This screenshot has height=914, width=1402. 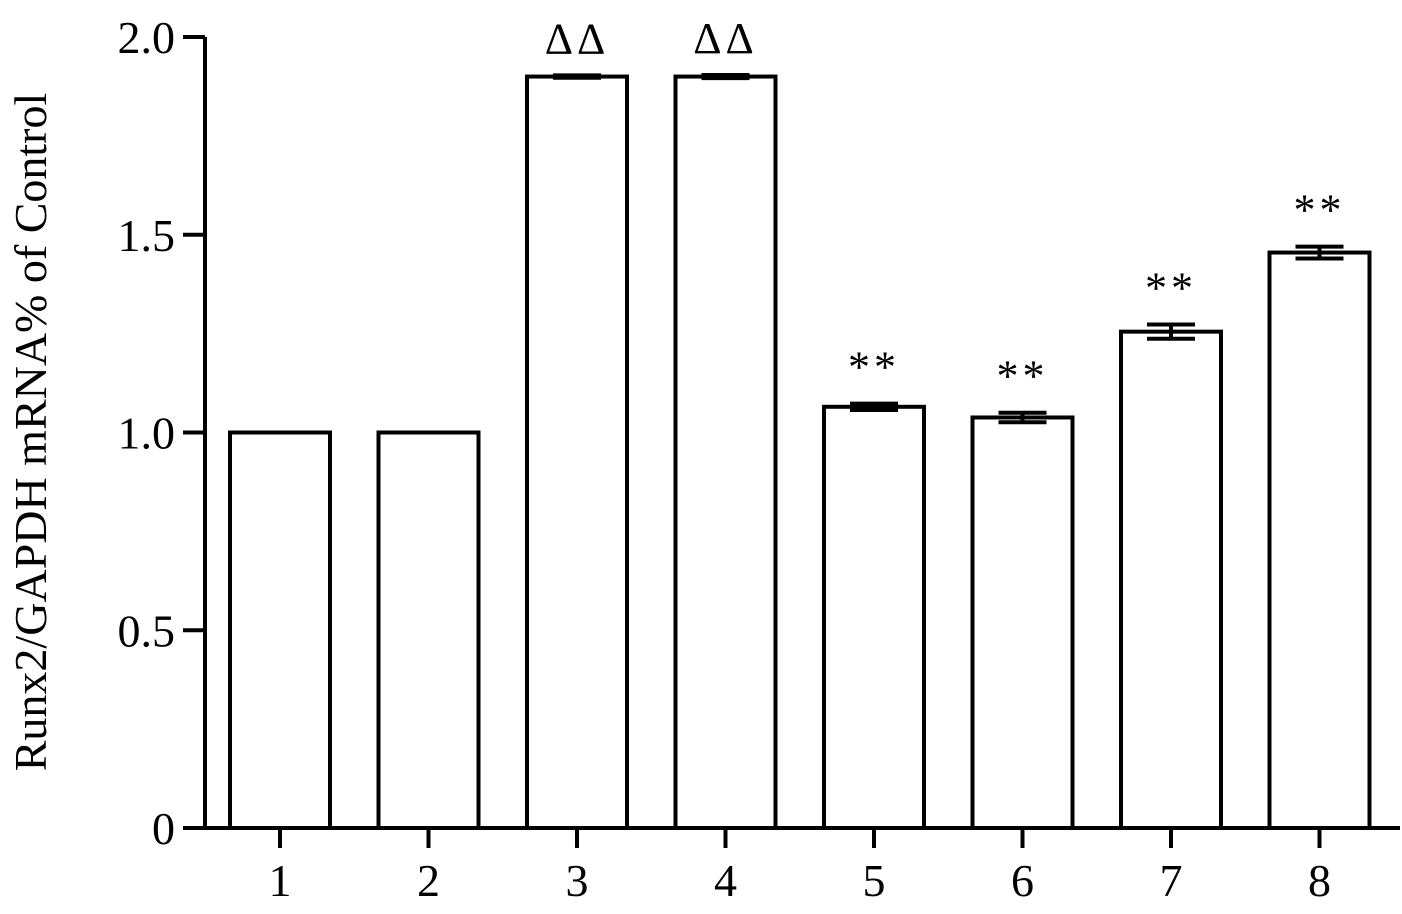 What do you see at coordinates (147, 37) in the screenshot?
I see `y-tick-label: 2.0` at bounding box center [147, 37].